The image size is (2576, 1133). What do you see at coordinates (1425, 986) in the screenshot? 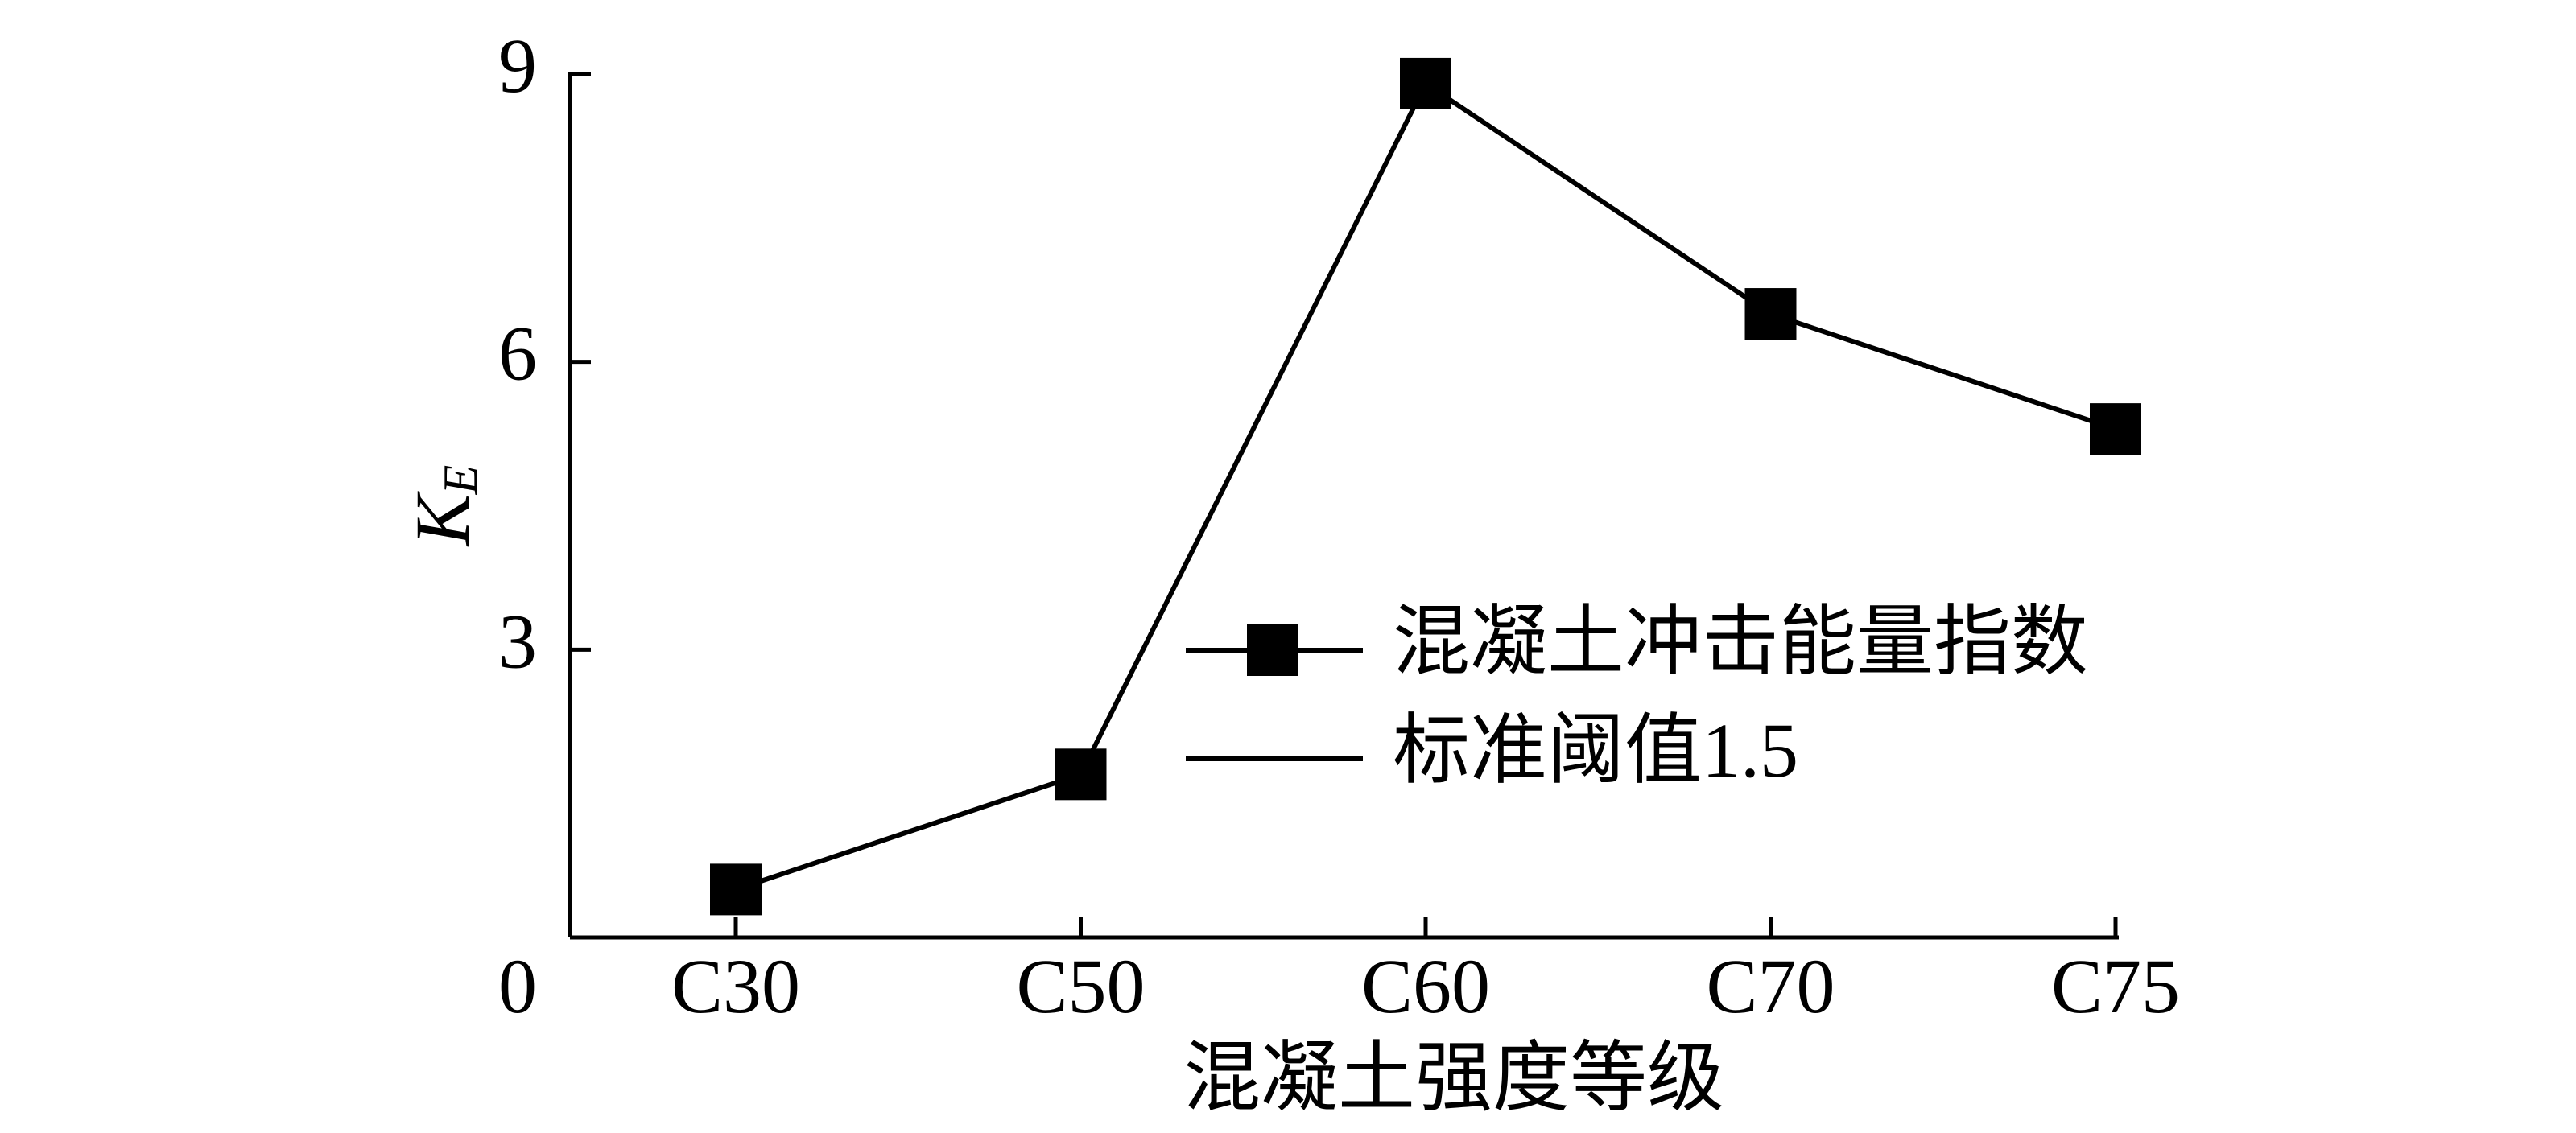
I see `x-tick-label: C60` at bounding box center [1425, 986].